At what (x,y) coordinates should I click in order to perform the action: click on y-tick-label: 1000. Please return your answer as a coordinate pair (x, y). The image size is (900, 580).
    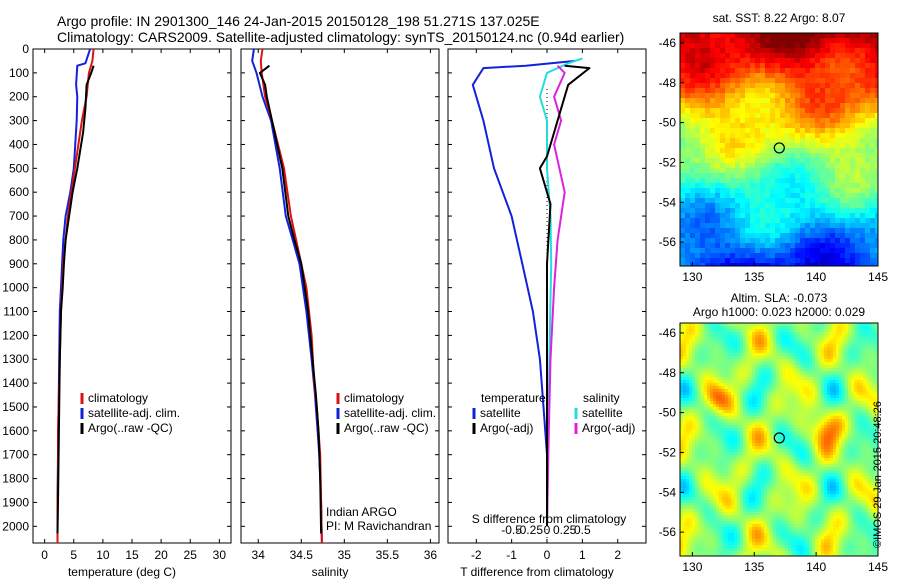
    Looking at the image, I should click on (15, 288).